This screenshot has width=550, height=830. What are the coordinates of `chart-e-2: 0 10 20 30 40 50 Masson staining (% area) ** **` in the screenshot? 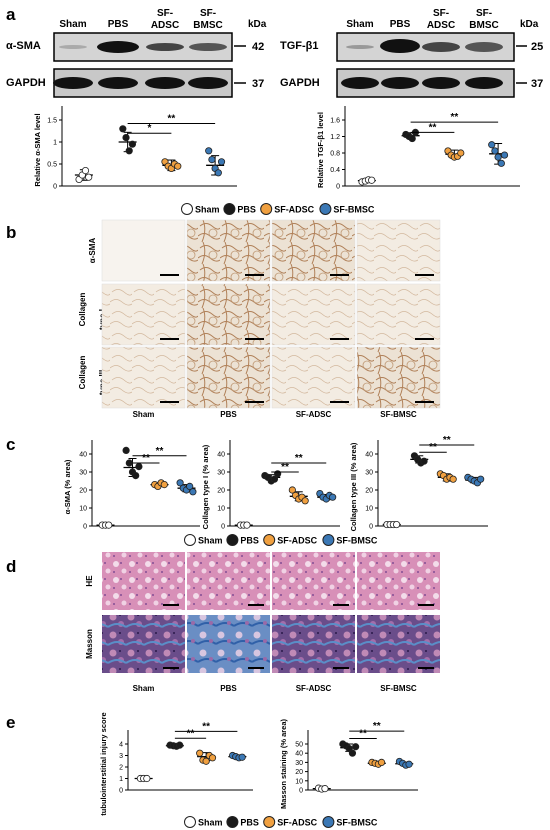 It's located at (348, 763).